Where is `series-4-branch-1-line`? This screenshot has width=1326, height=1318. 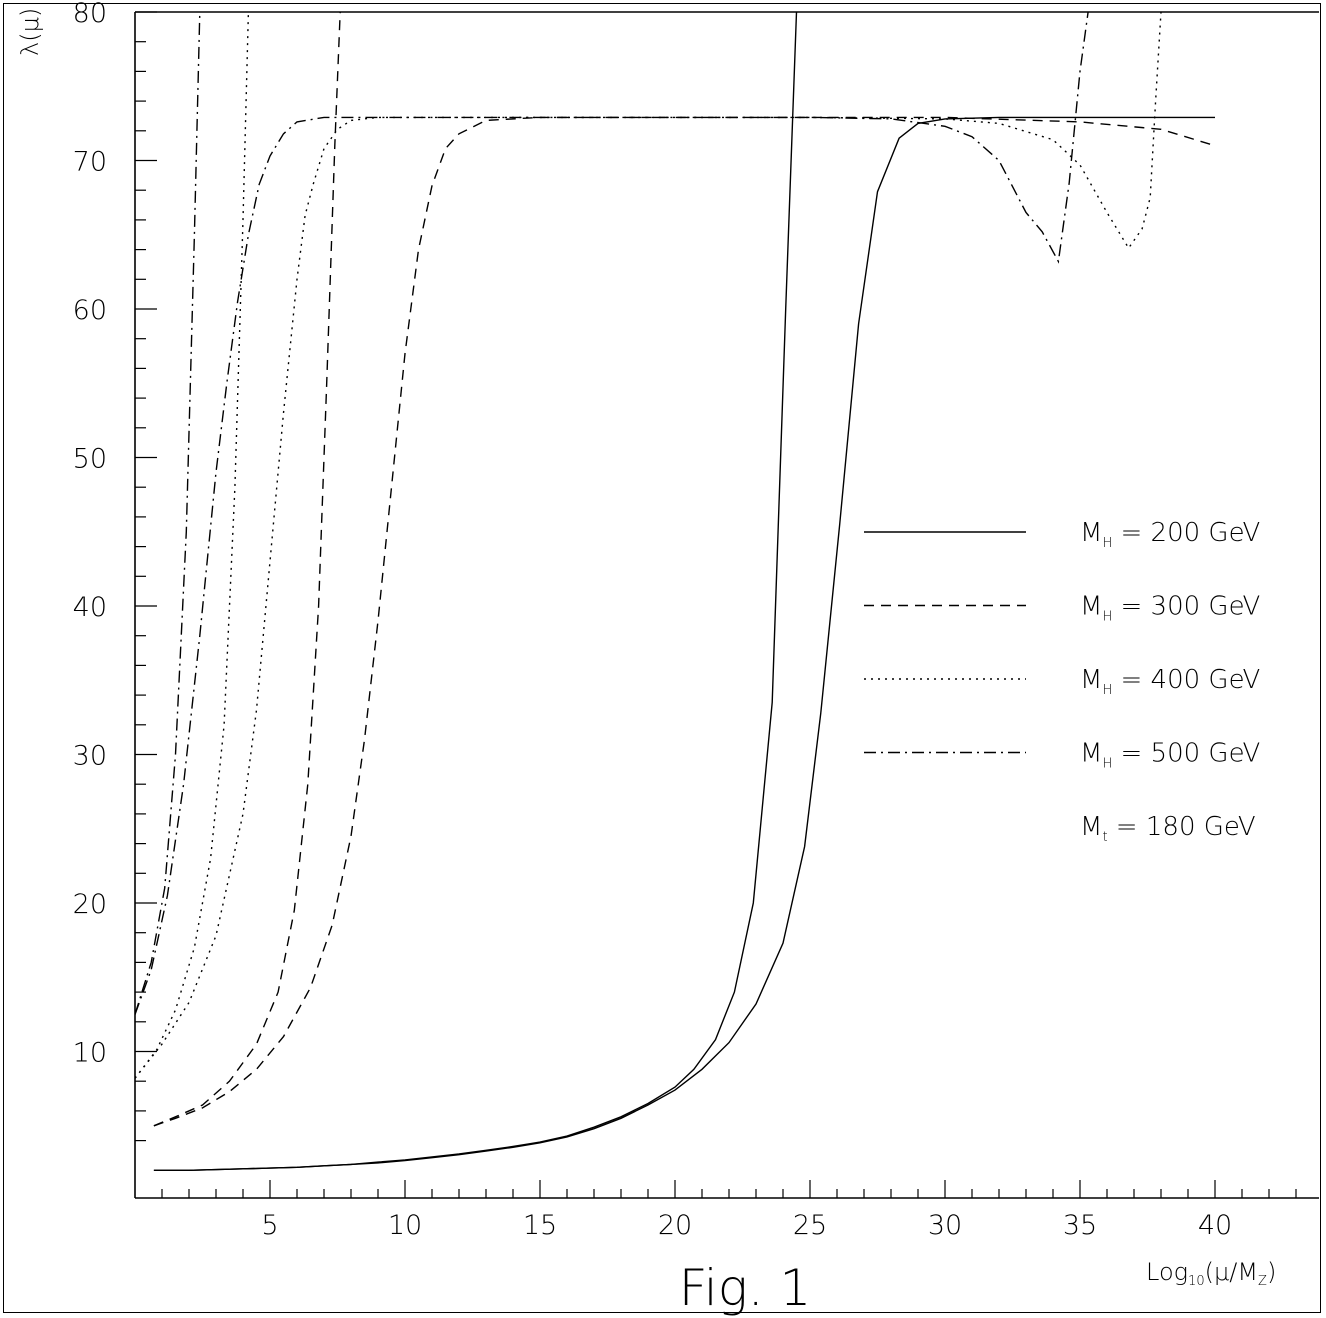 series-4-branch-1-line is located at coordinates (168, 513).